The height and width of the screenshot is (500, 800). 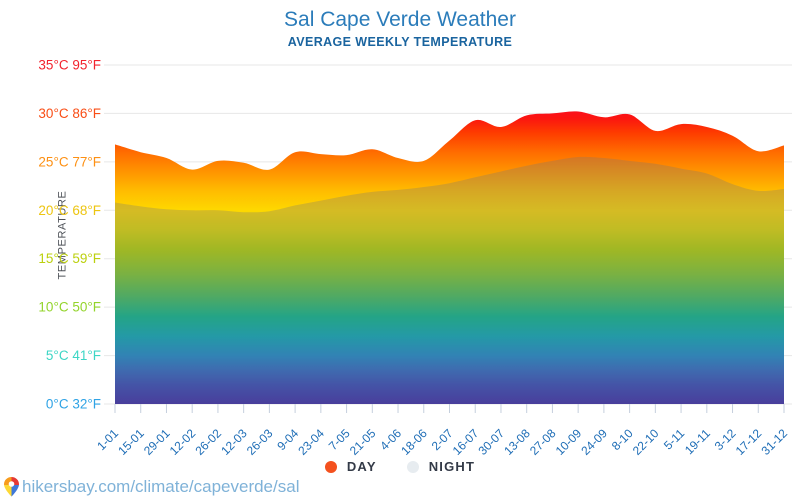 What do you see at coordinates (73, 404) in the screenshot?
I see `y-axis-label: 0°C 32°F` at bounding box center [73, 404].